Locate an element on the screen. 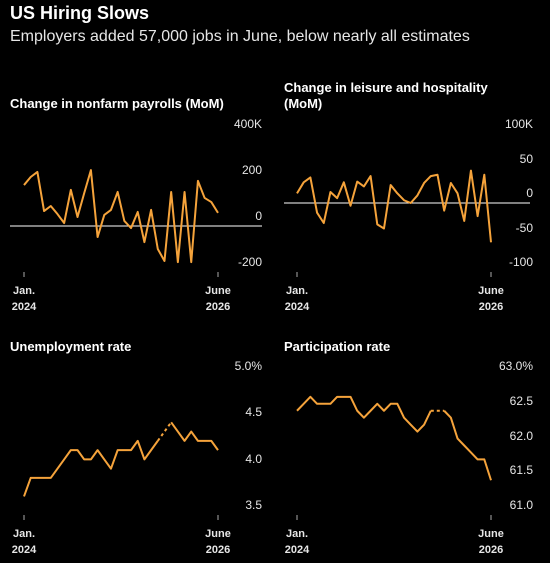 This screenshot has height=563, width=550. y-tick-label: 5.0% is located at coordinates (248, 366).